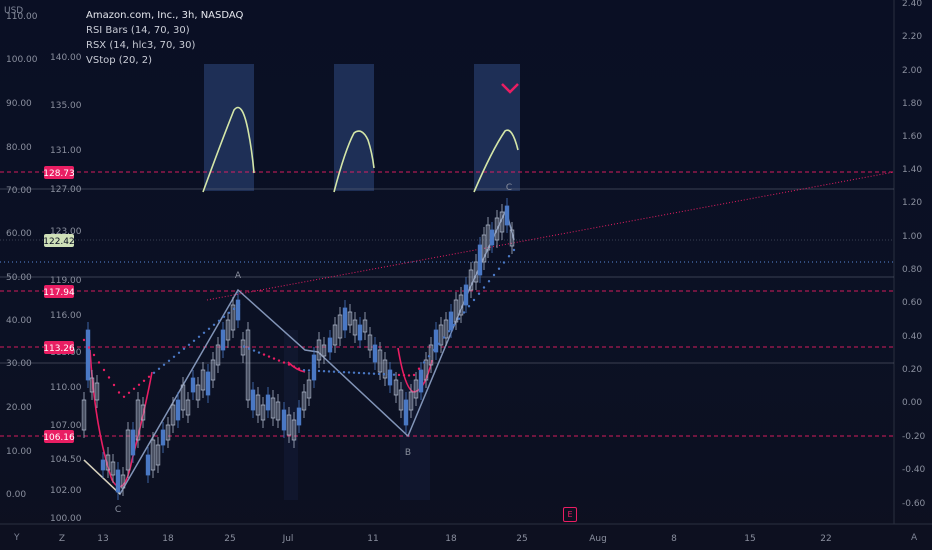  Describe the element at coordinates (66, 460) in the screenshot. I see `price-axis-tick: 104.50` at that location.